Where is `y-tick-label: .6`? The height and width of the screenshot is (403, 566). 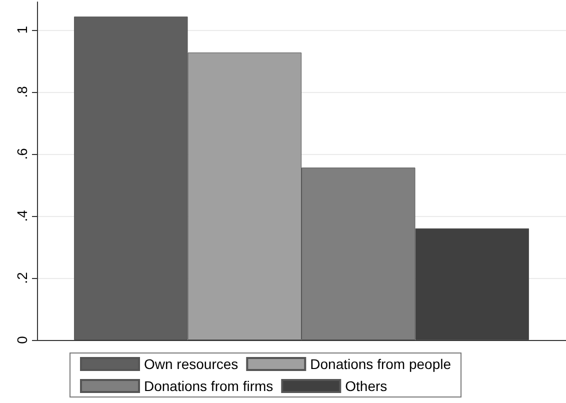 y-tick-label: .6 is located at coordinates (22, 154).